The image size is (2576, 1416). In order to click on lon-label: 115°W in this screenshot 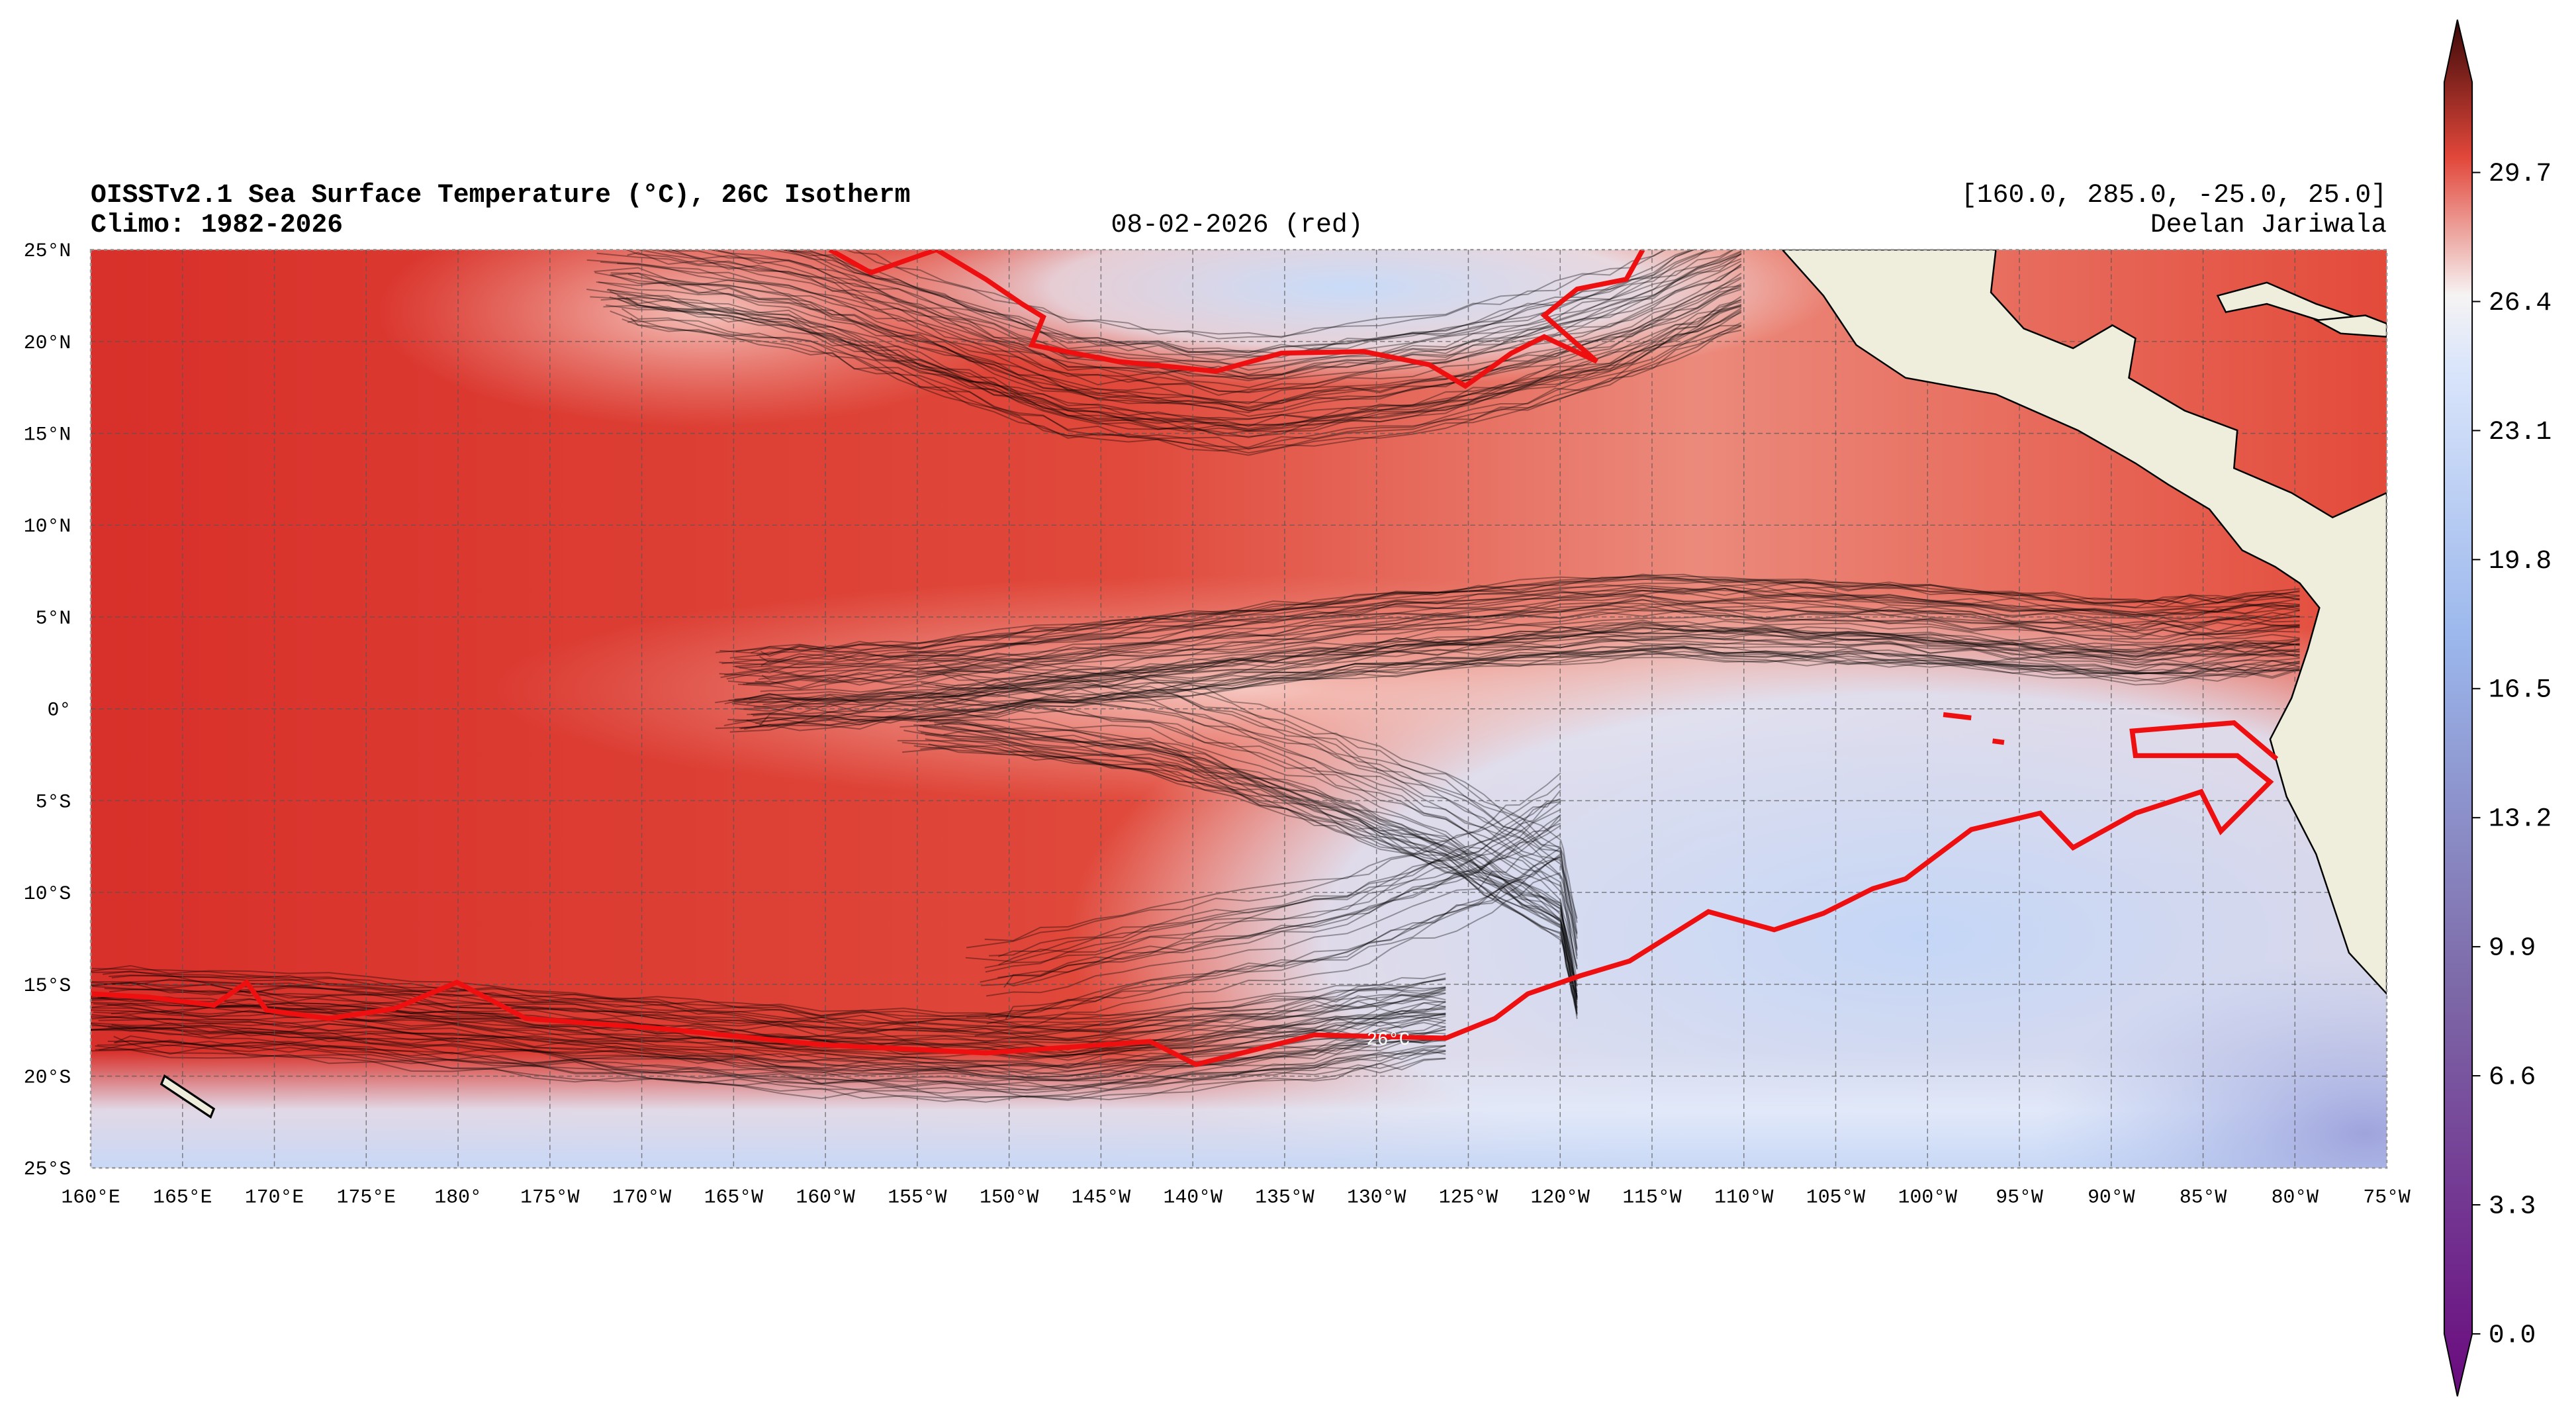, I will do `click(1652, 1197)`.